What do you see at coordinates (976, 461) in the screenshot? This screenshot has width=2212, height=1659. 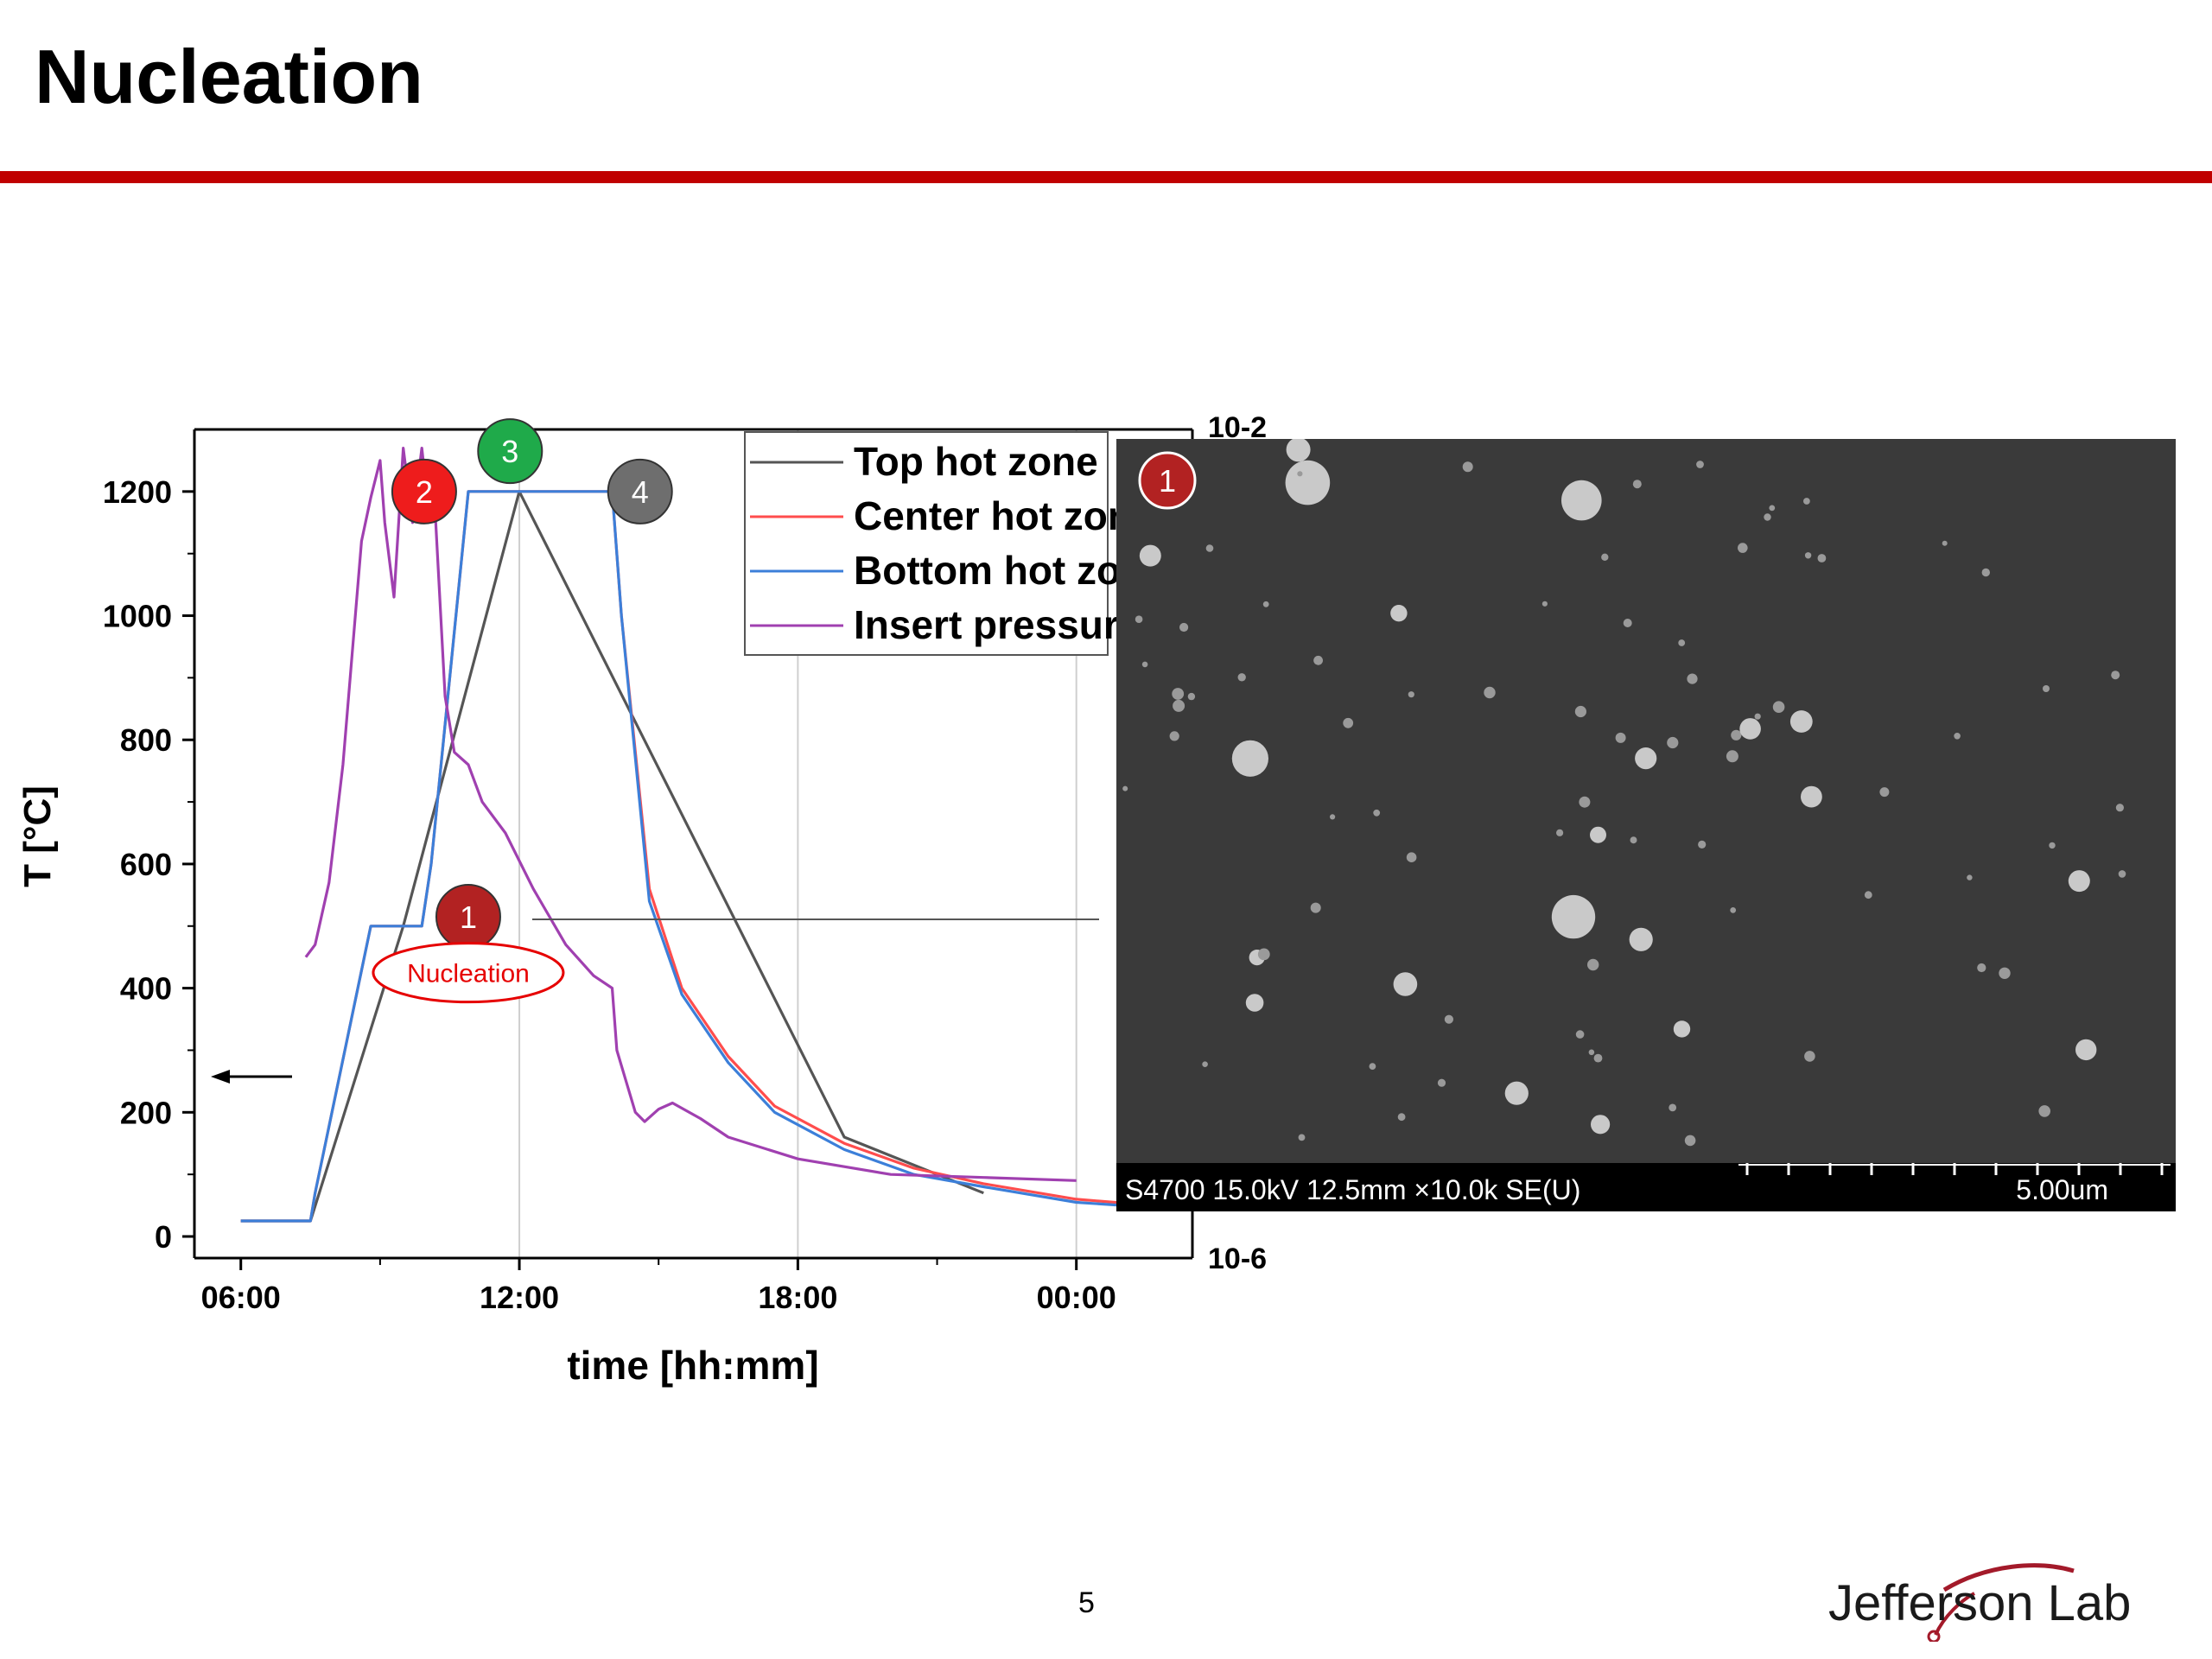 I see `legend-label-top: Top hot zone` at bounding box center [976, 461].